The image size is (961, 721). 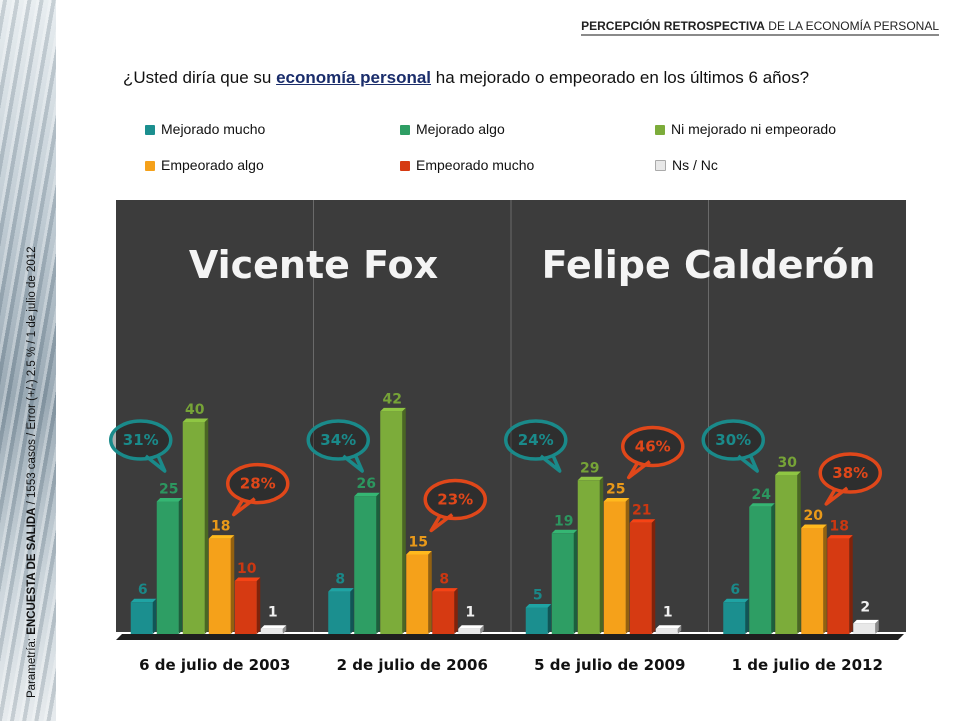 I want to click on speech-bubble: 34%, so click(x=338, y=446).